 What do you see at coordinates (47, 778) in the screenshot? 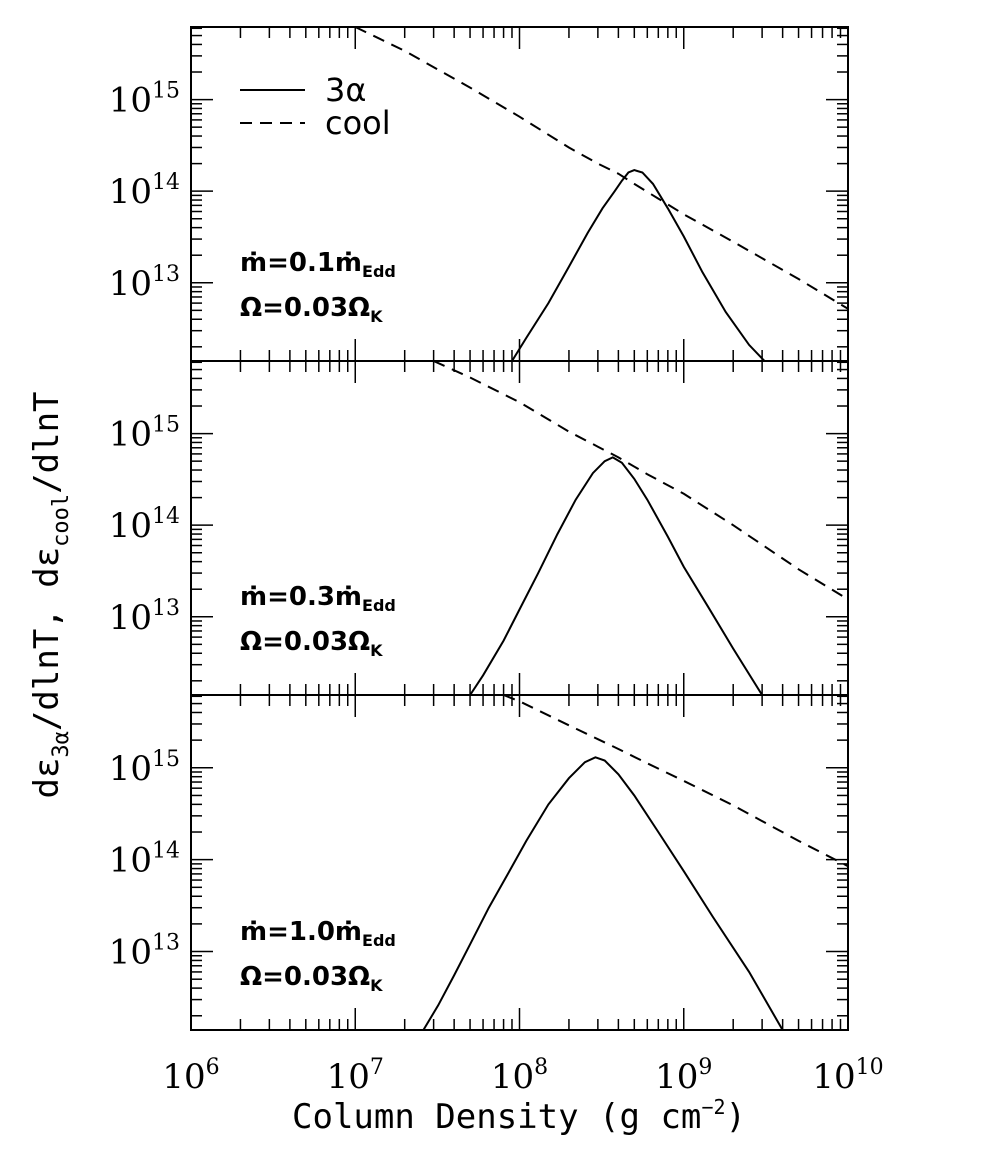
I see `y-title-part-1: dε` at bounding box center [47, 778].